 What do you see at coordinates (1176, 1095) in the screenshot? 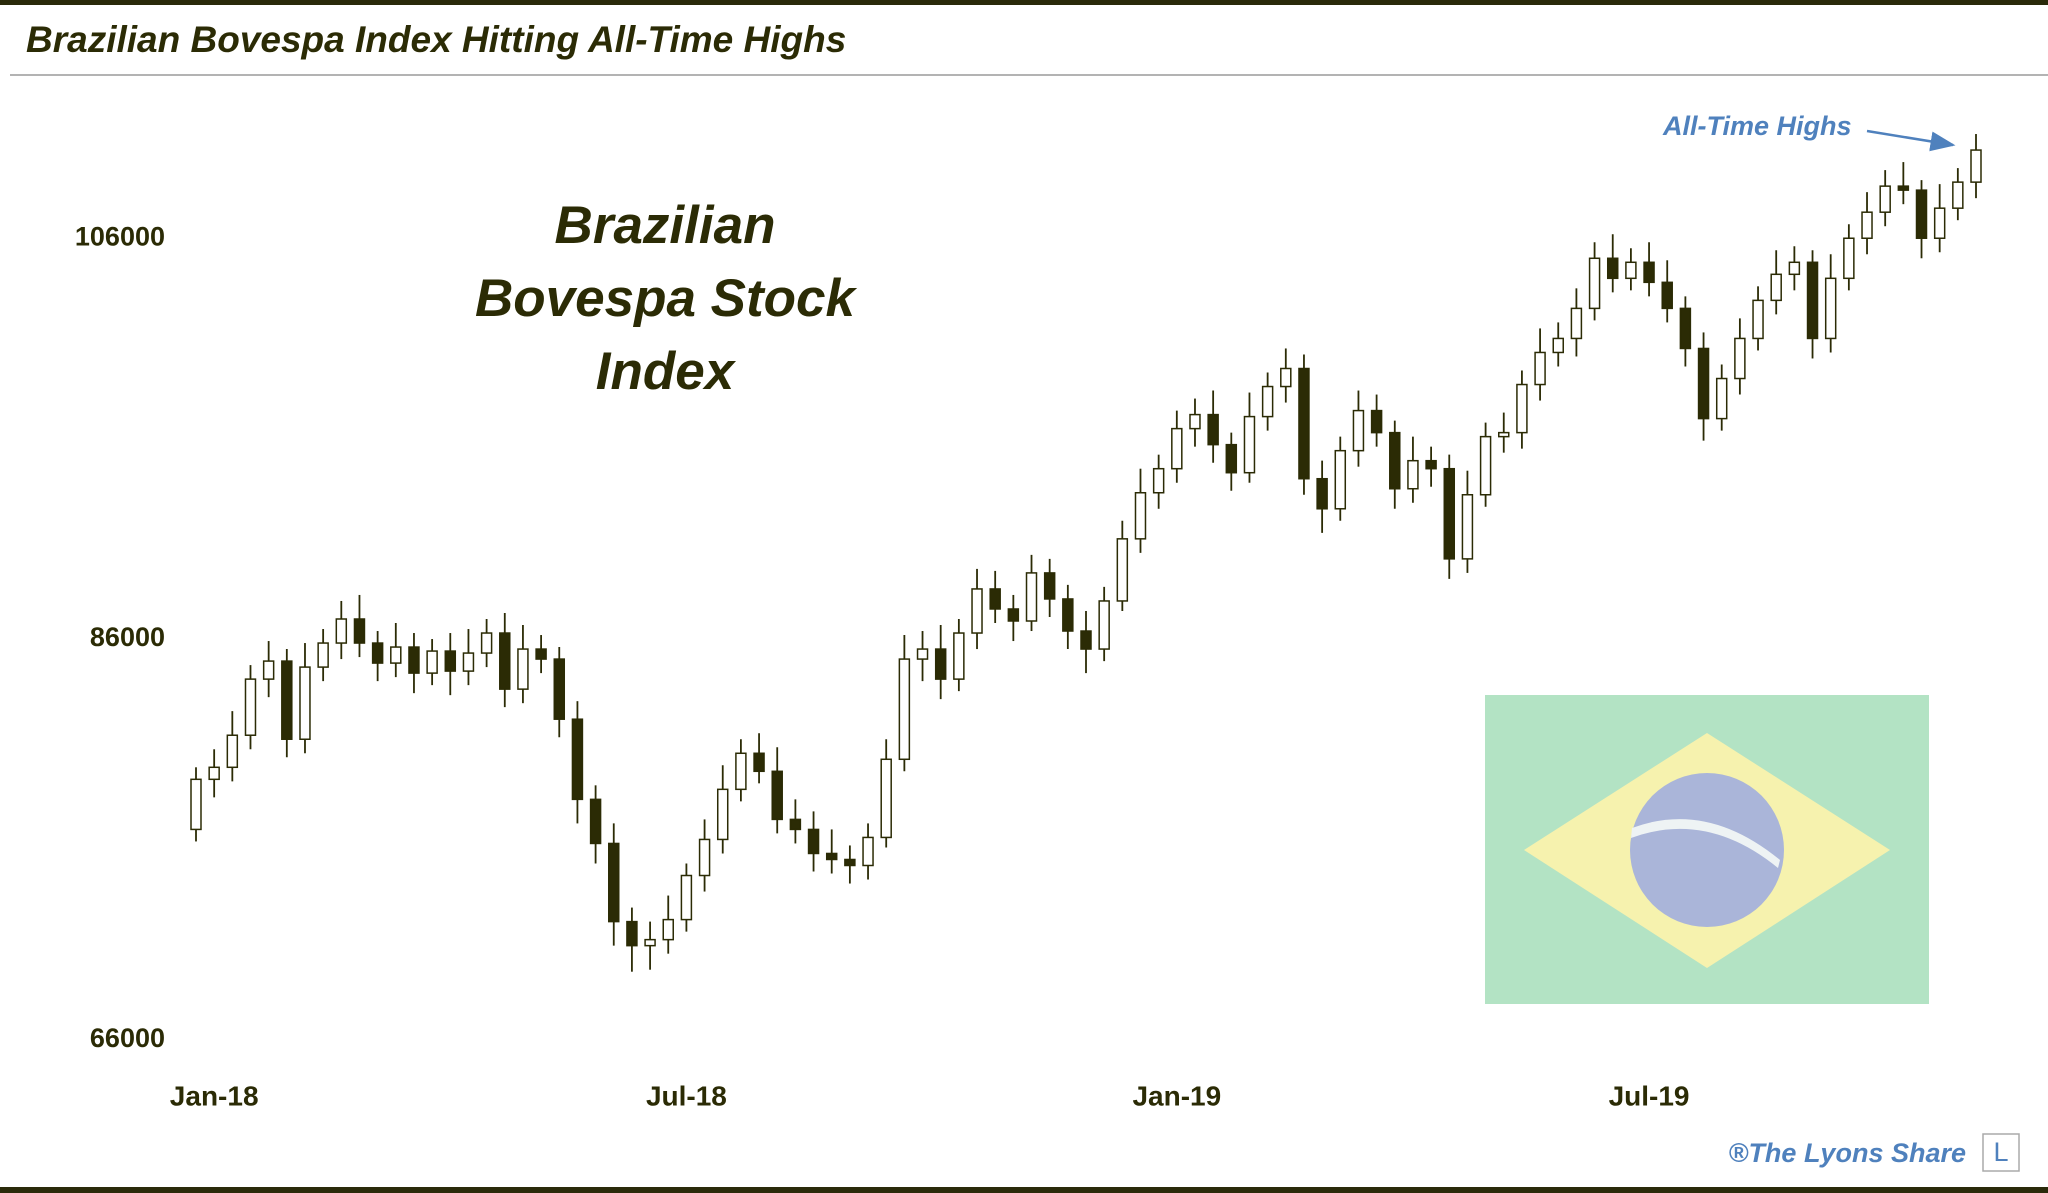
I see `x-tick-label: Jan-19` at bounding box center [1176, 1095].